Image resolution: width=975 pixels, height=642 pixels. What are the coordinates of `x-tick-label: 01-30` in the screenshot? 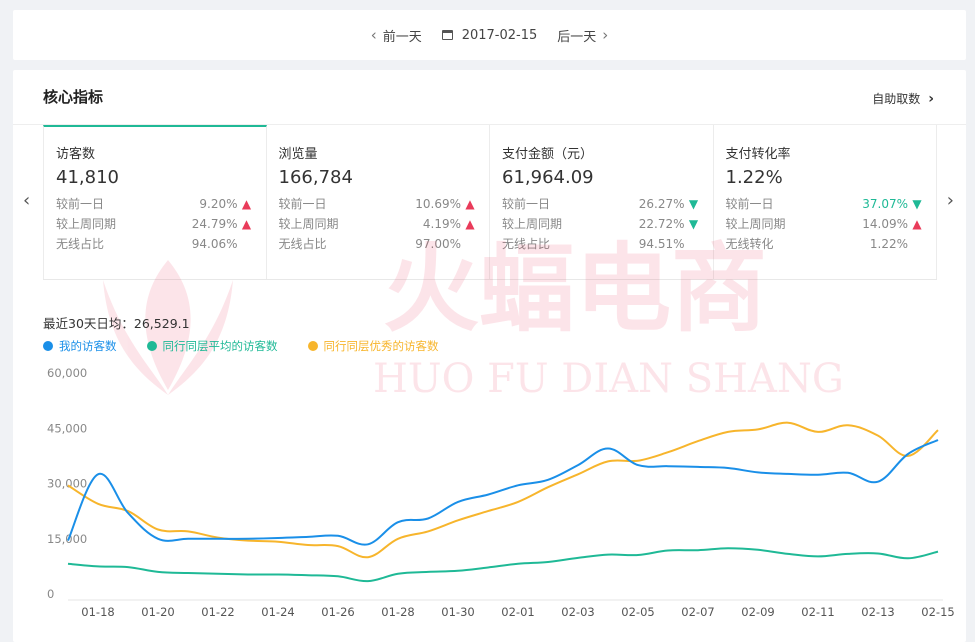 It's located at (457, 612).